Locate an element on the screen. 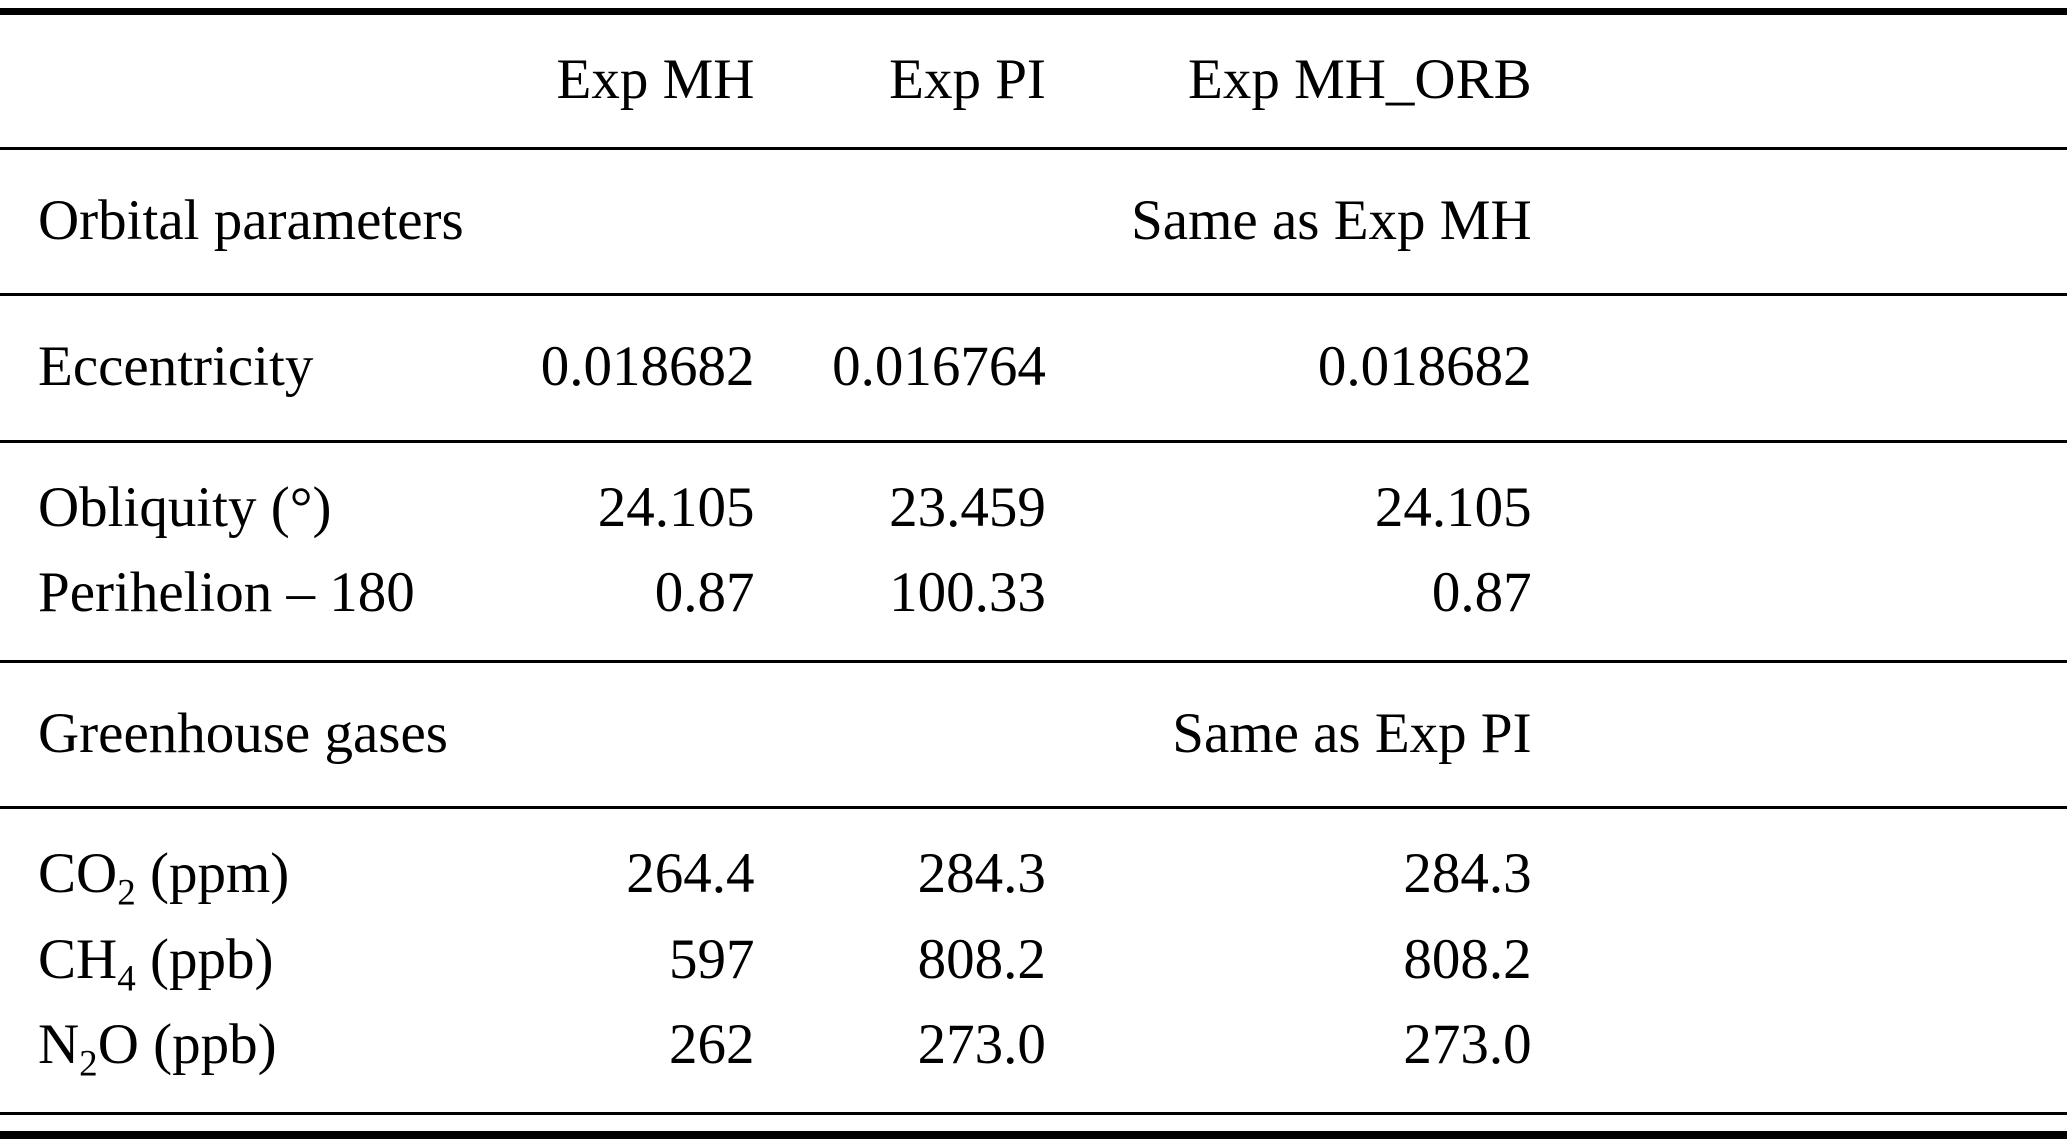 Image resolution: width=2067 pixels, height=1143 pixels. ch4-subscript: 4 is located at coordinates (126, 978).